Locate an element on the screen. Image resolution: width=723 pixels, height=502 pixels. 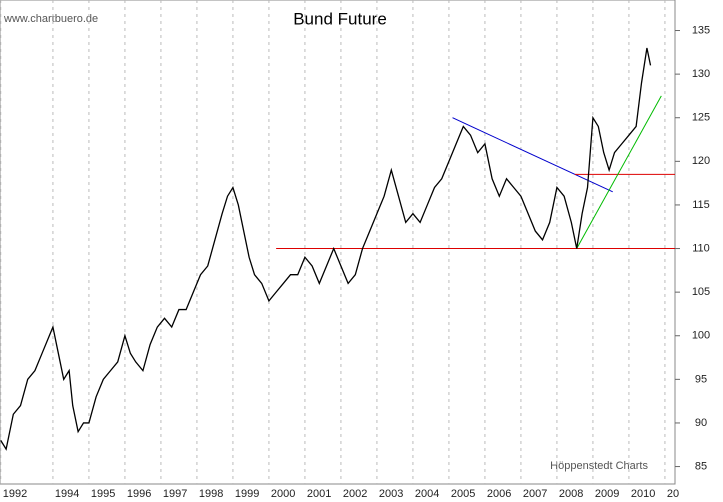
x-tick-label: 1992 is located at coordinates (15, 494).